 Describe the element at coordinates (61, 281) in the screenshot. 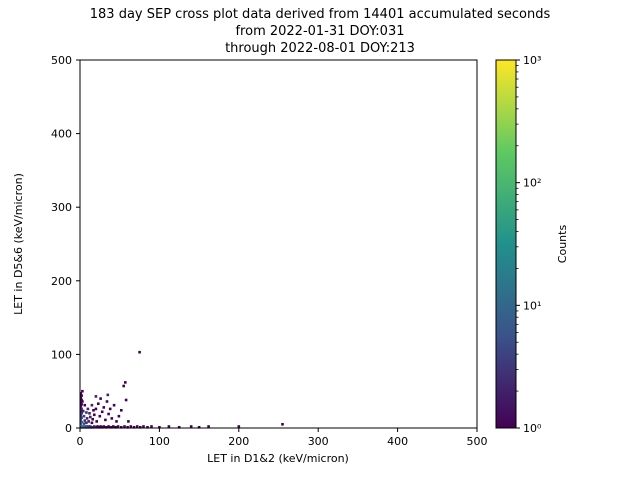

I see `y-tick-label: 200` at that location.